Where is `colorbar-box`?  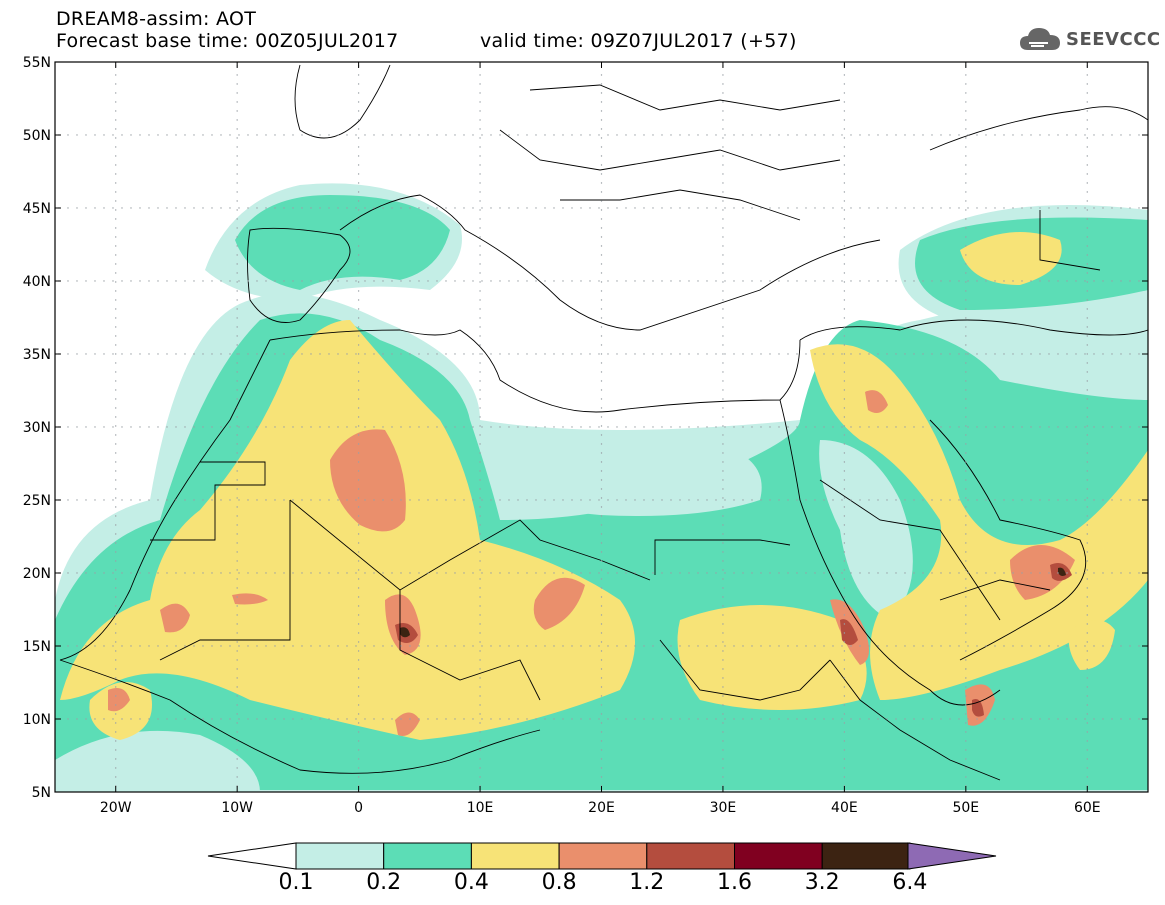 colorbar-box is located at coordinates (515, 856).